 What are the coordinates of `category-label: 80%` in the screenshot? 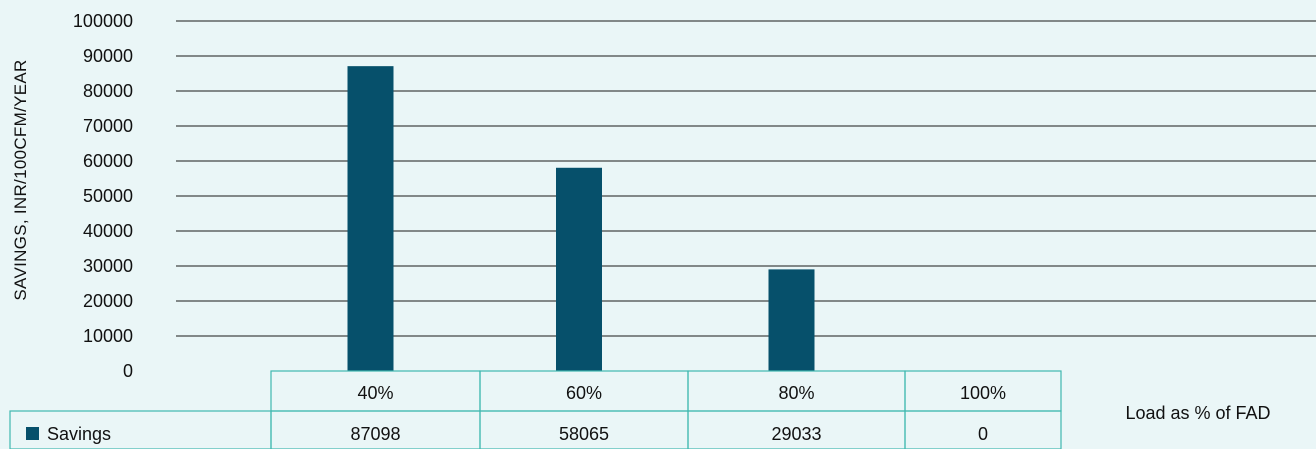 It's located at (796, 393).